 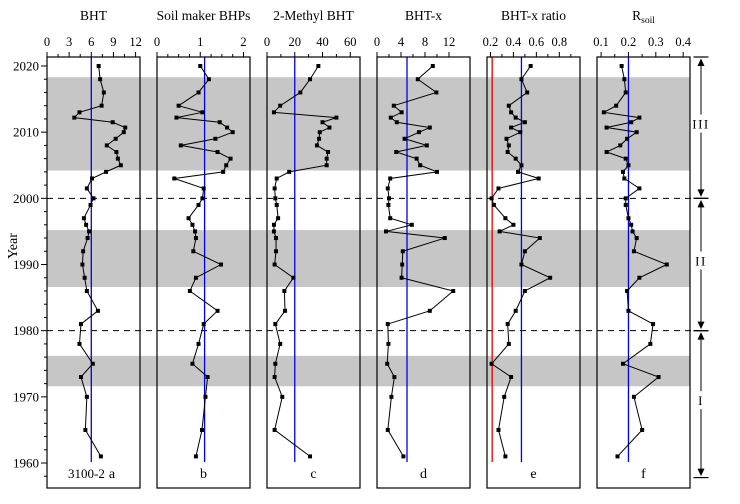 I want to click on panel-letter: e, so click(x=533, y=474).